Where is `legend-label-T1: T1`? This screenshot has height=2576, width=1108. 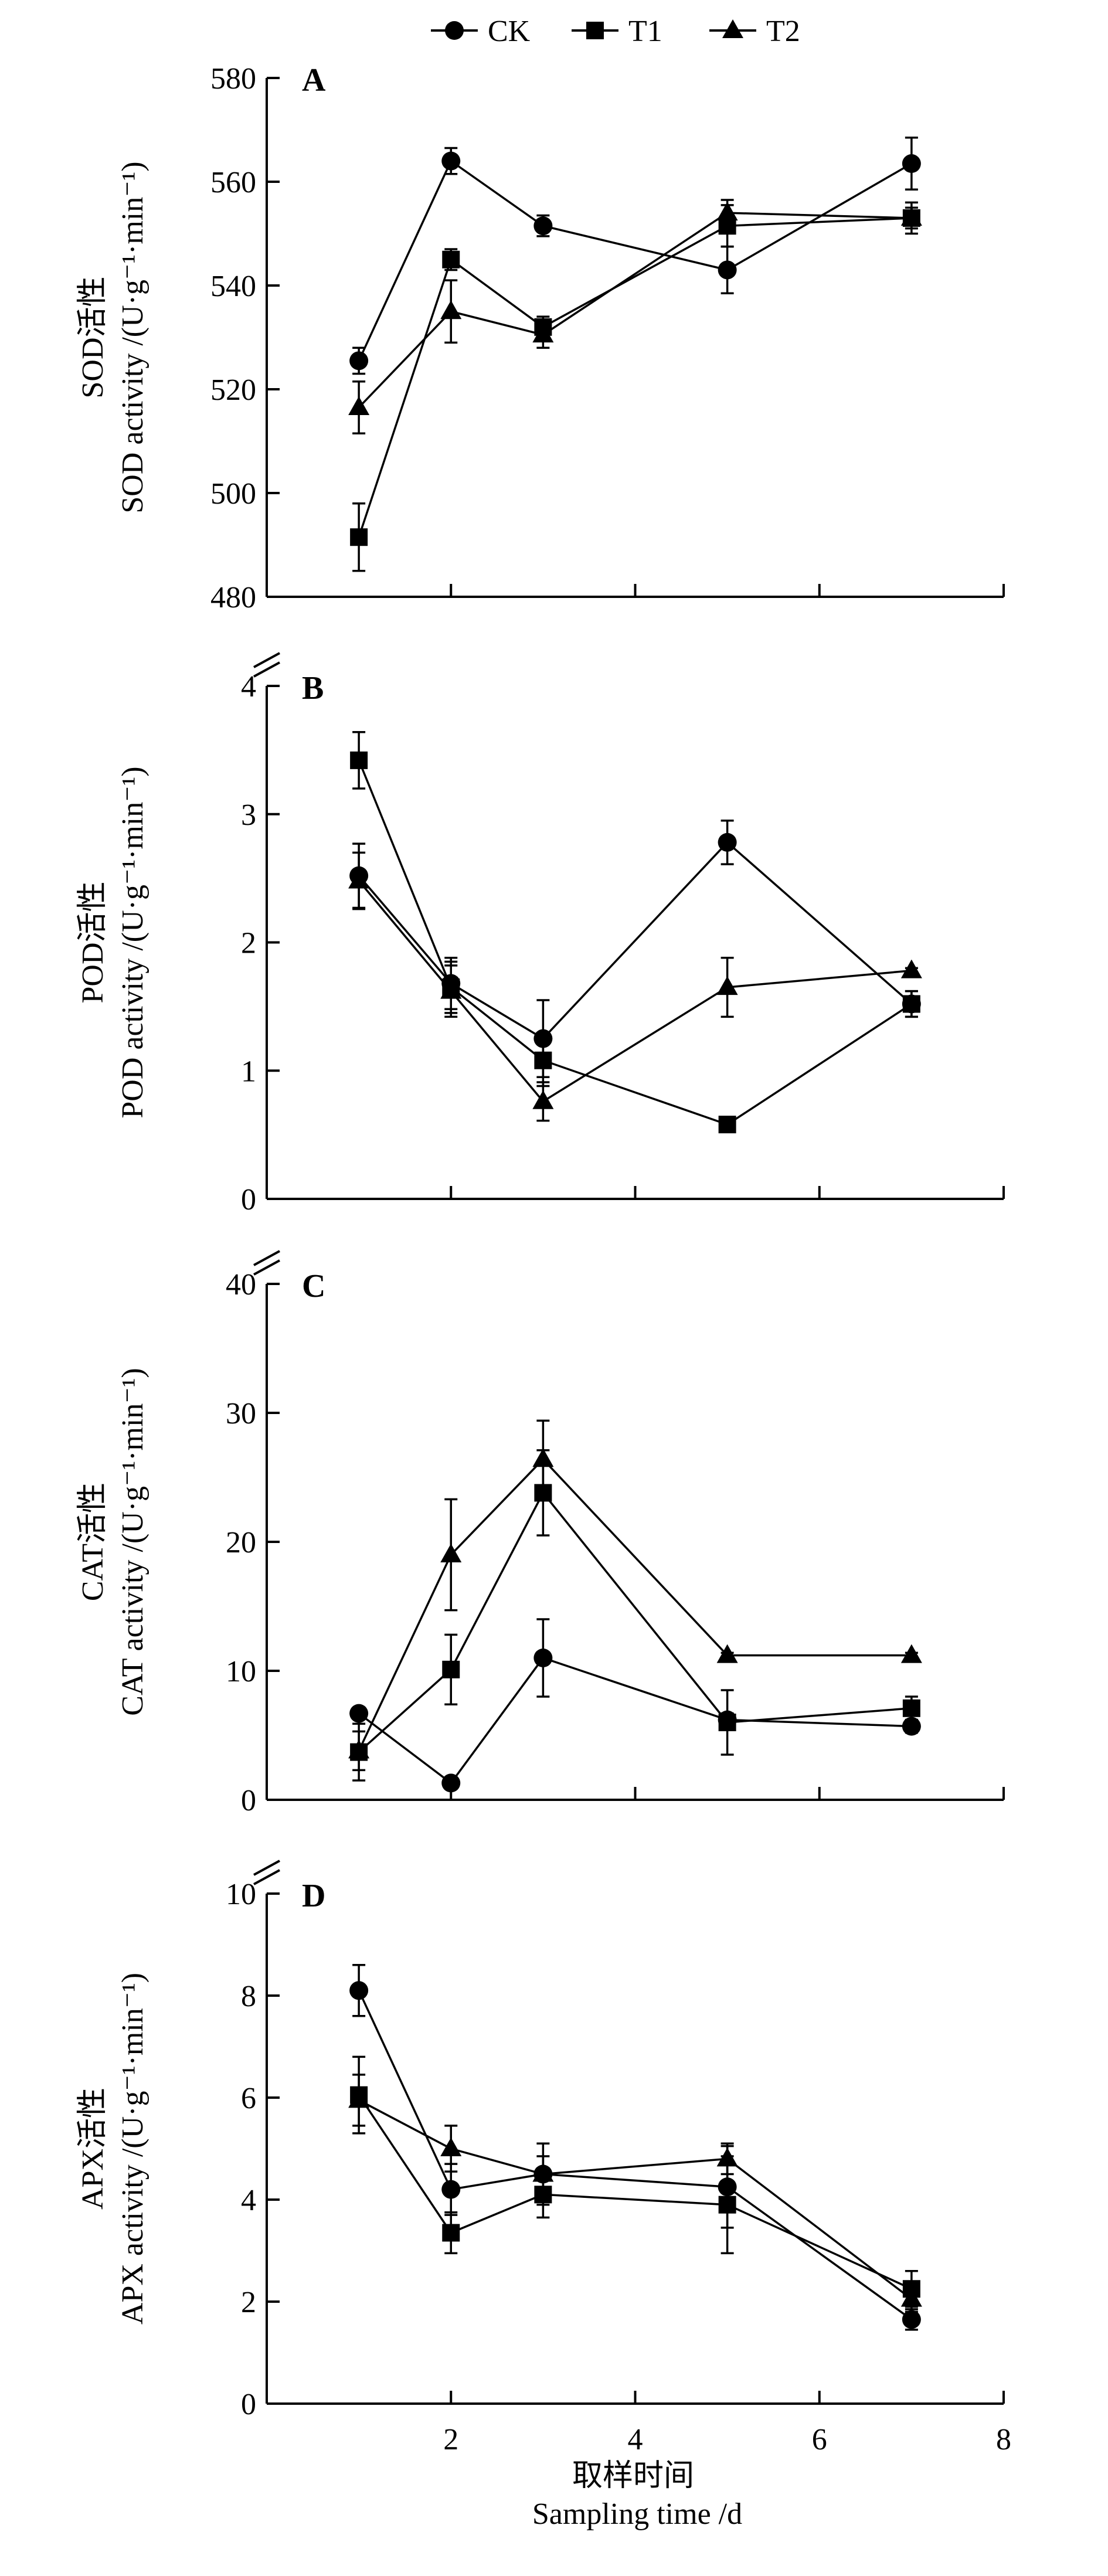 legend-label-T1: T1 is located at coordinates (645, 32).